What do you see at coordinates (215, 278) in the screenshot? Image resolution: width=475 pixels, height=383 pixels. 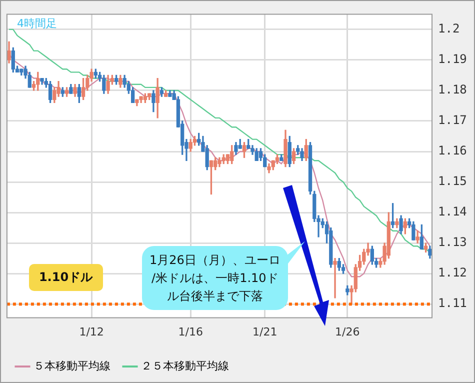 I see `annotation: 1月26日（月）、ユーロ/米ドルは、一時1.10ドル台後半まで下落` at bounding box center [215, 278].